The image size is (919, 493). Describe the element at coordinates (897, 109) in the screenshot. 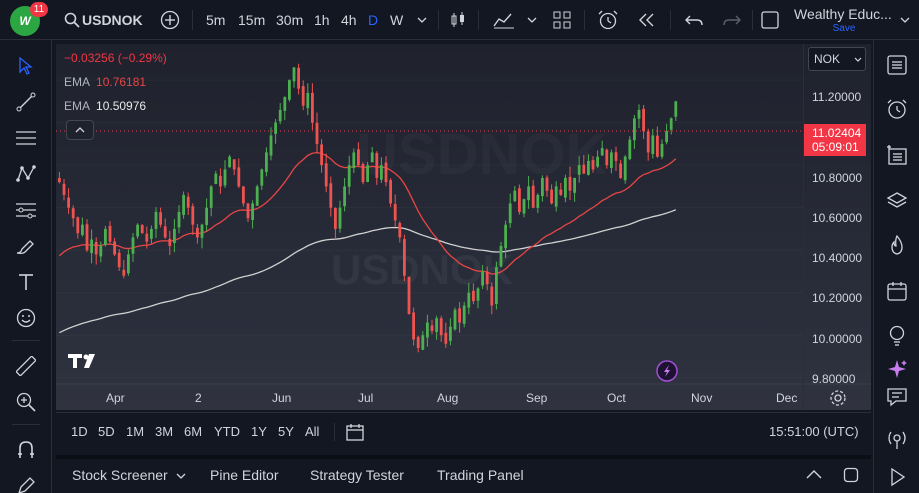

I see `alarm-icon` at that location.